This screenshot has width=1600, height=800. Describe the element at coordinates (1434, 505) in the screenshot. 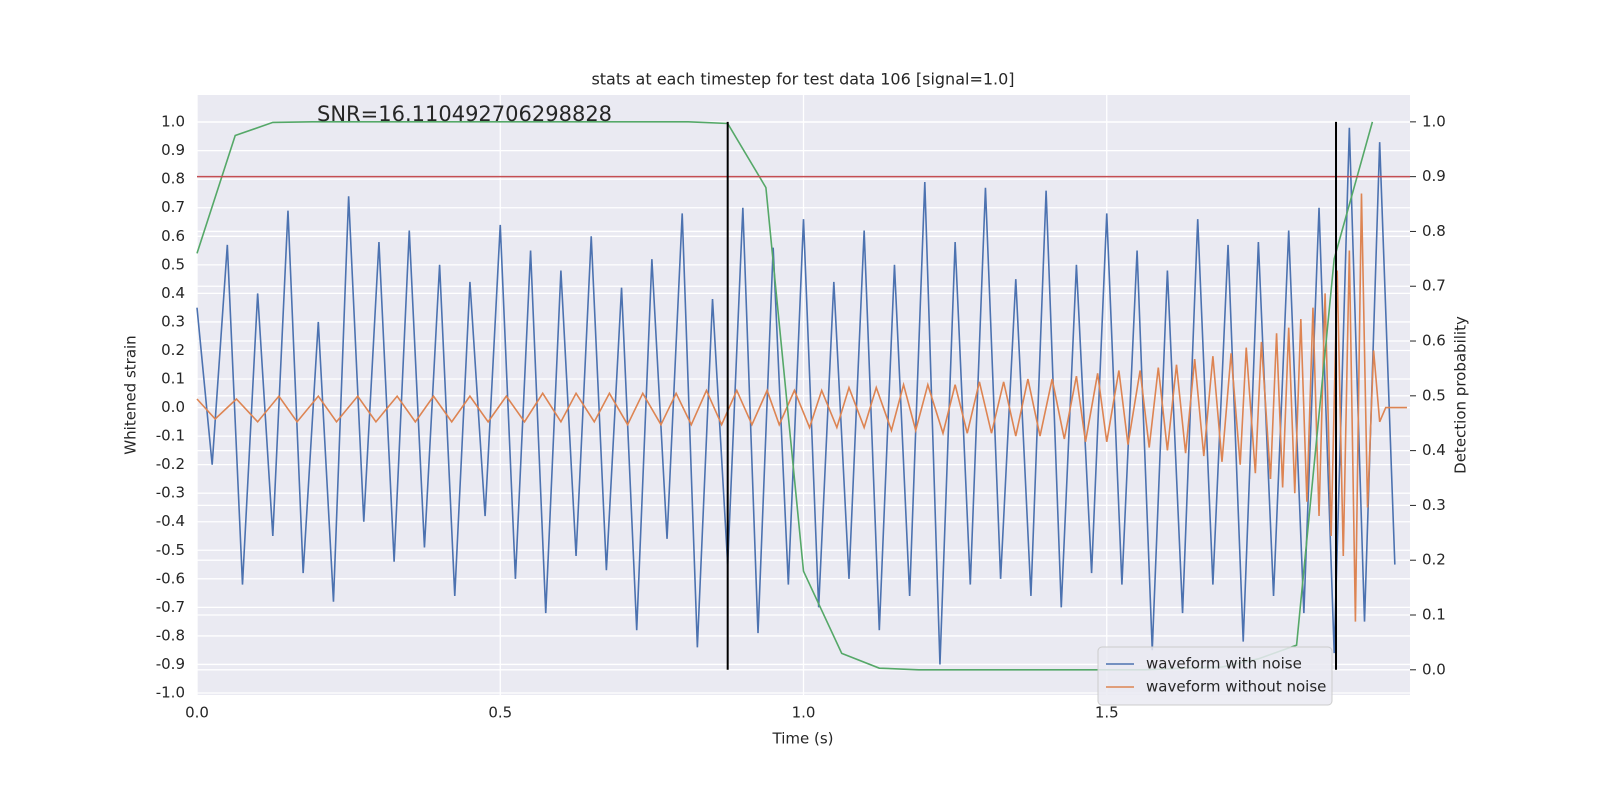

I see `y2-tick-label: 0.3` at that location.